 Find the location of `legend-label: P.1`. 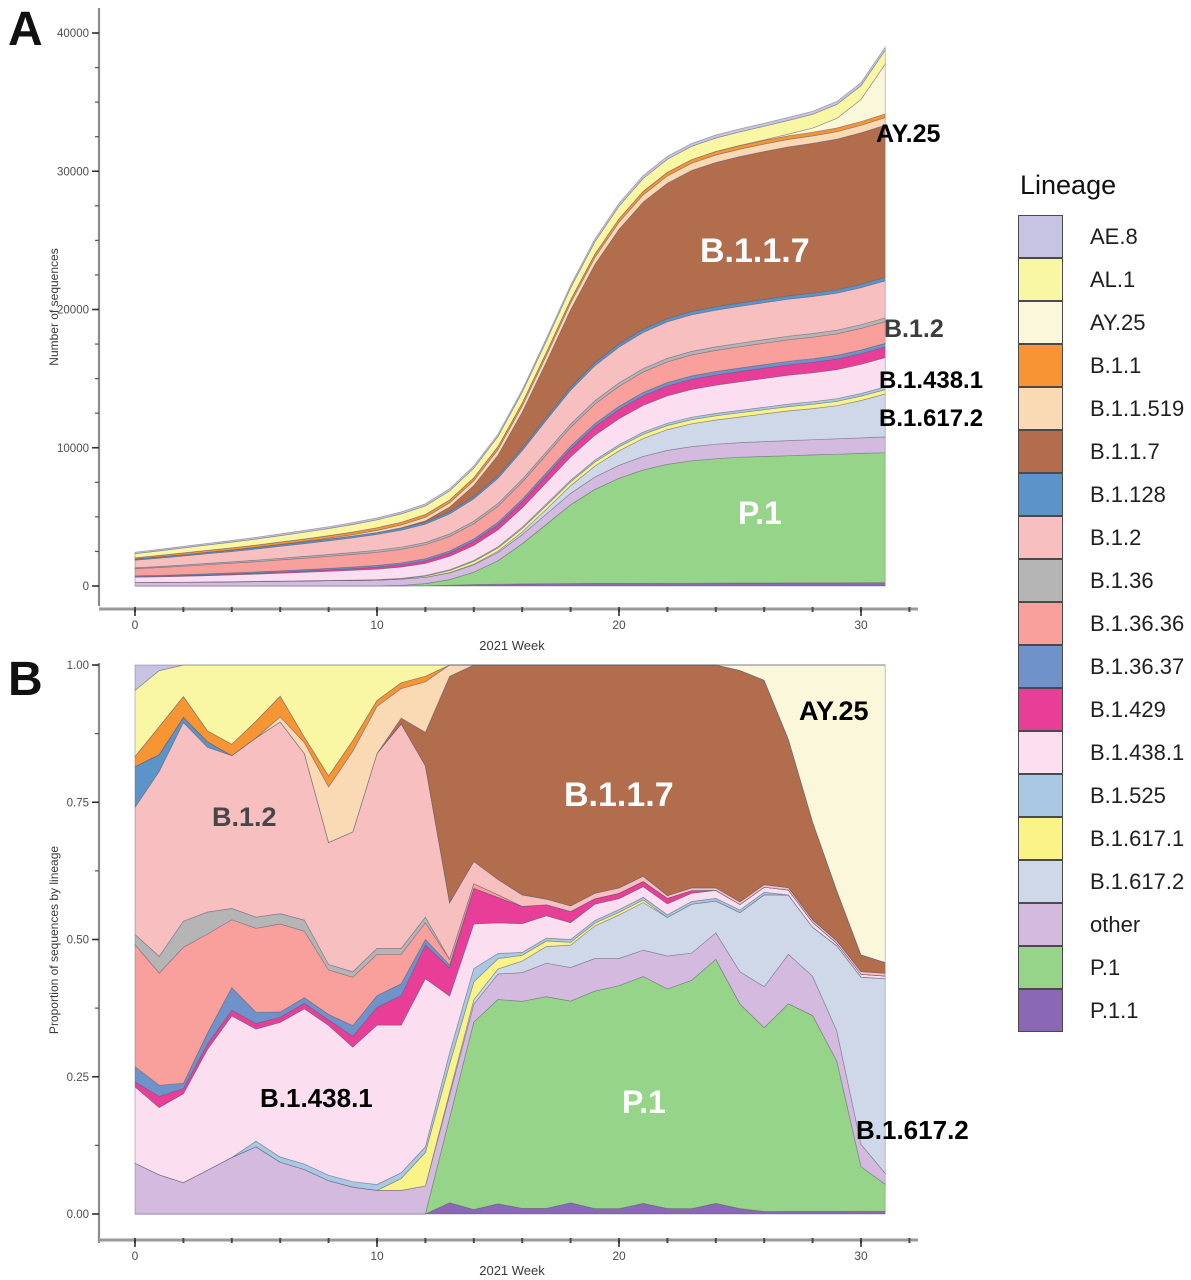

legend-label: P.1 is located at coordinates (1105, 967).